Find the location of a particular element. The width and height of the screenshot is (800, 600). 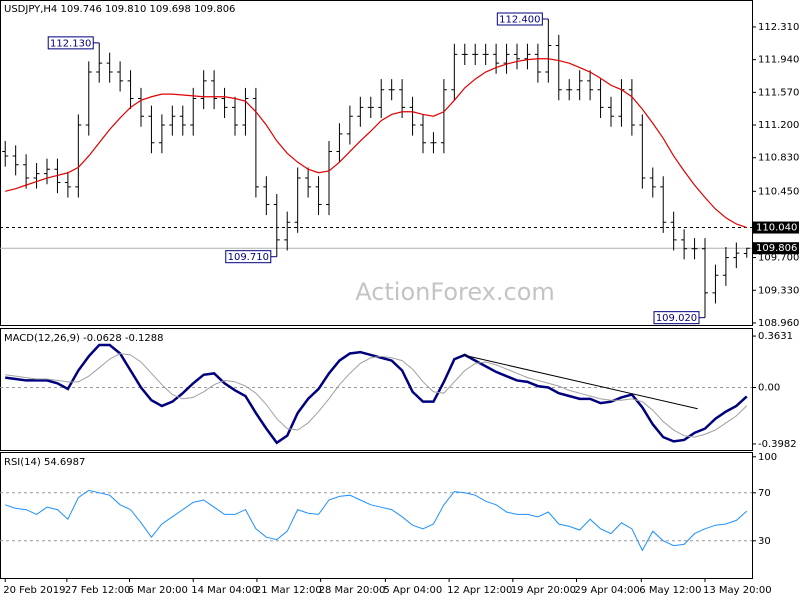

x-tick-label: 5 Apr 04:00 is located at coordinates (412, 590).